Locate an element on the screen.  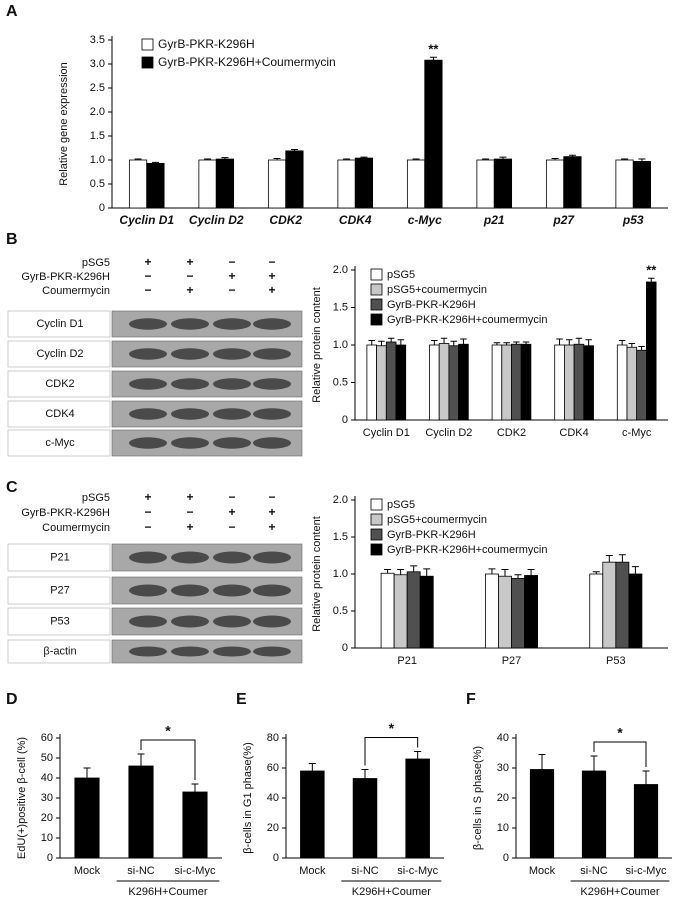
band-label: β-actin is located at coordinates (59, 651).